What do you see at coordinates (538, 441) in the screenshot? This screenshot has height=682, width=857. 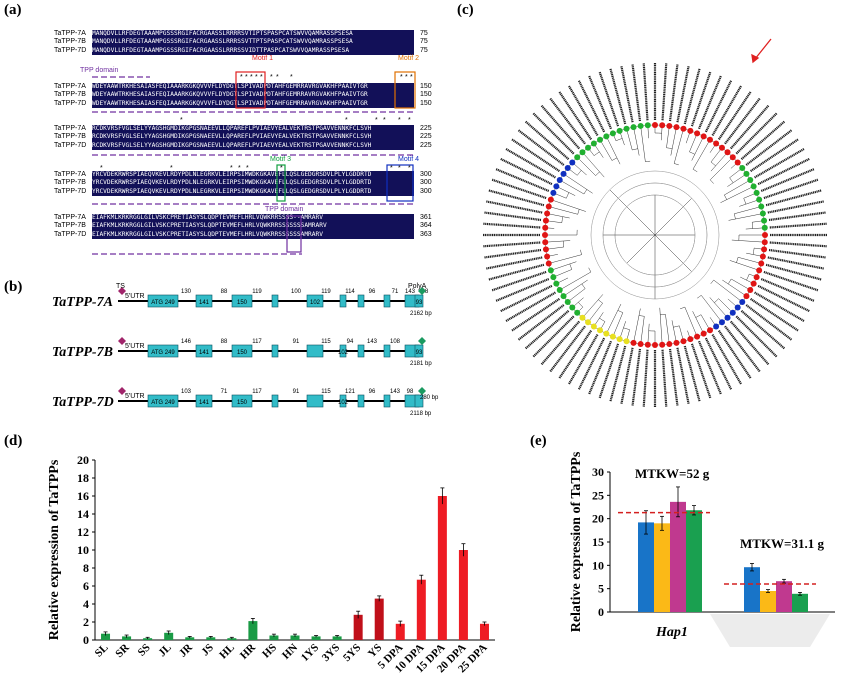 I see `panel-label-e: (e)` at bounding box center [538, 441].